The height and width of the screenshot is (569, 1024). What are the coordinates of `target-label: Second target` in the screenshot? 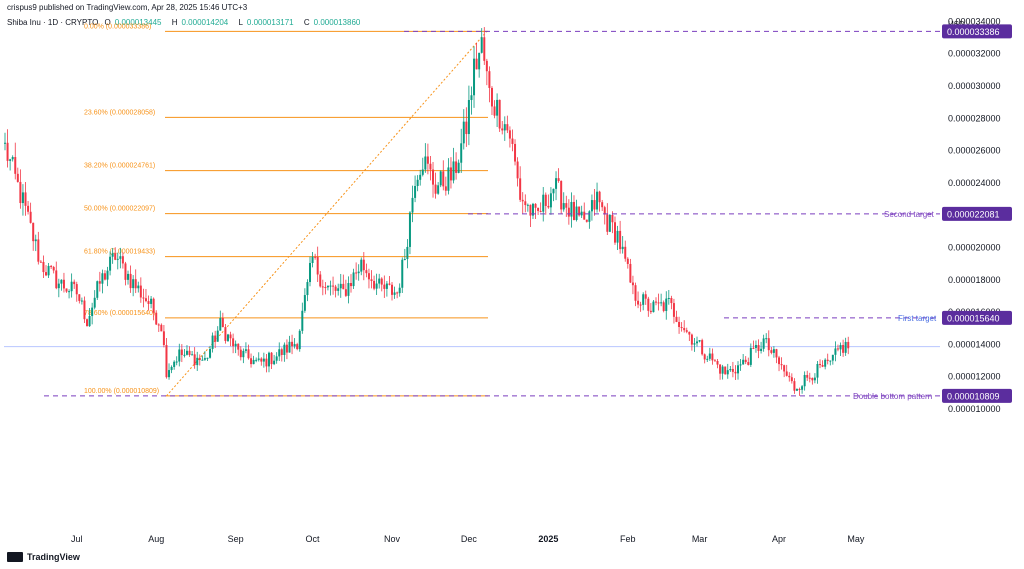 It's located at (909, 214).